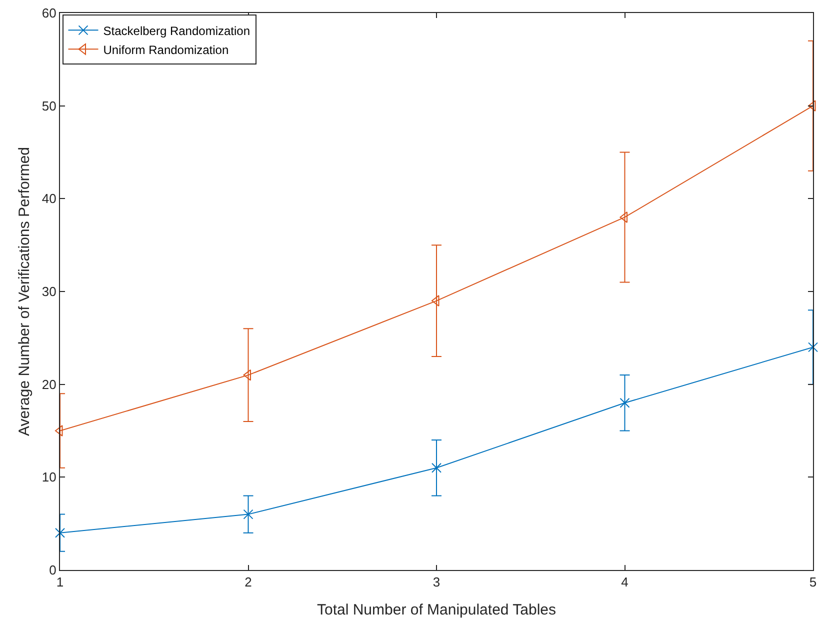 The image size is (823, 627). Describe the element at coordinates (49, 384) in the screenshot. I see `y-tick-label: 20` at that location.